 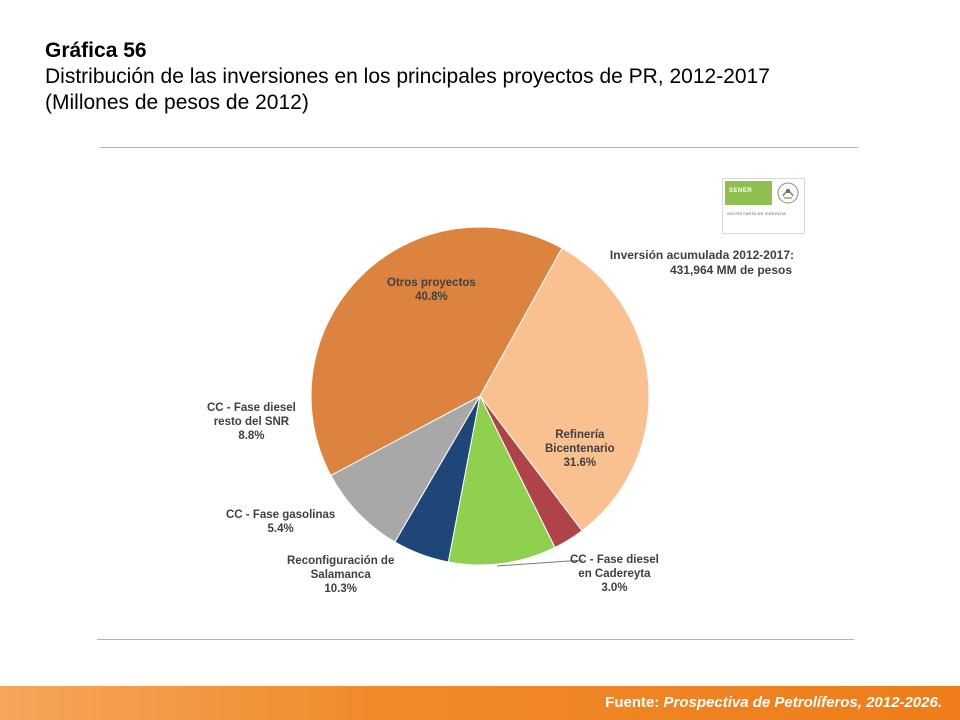 I want to click on slice-value-snr: 8.8%, so click(x=251, y=436).